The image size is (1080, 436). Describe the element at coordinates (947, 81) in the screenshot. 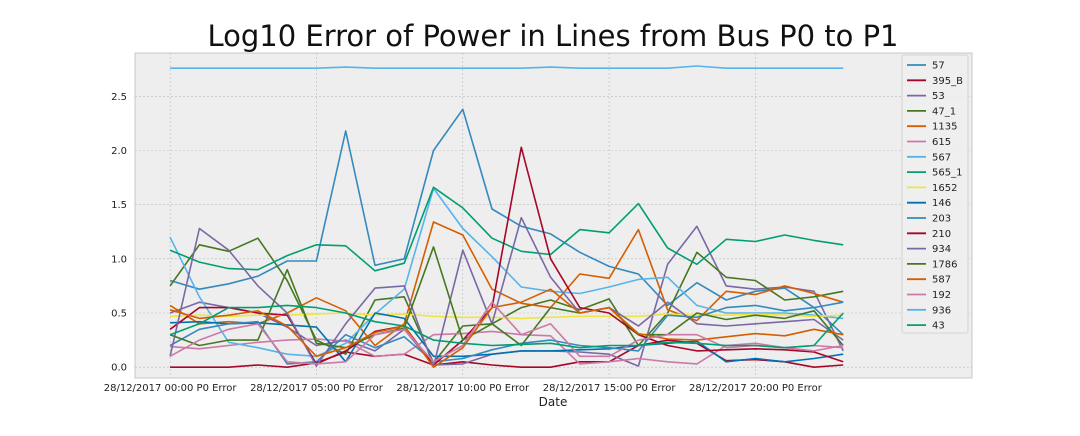

I see `legend-label: 395_B` at that location.